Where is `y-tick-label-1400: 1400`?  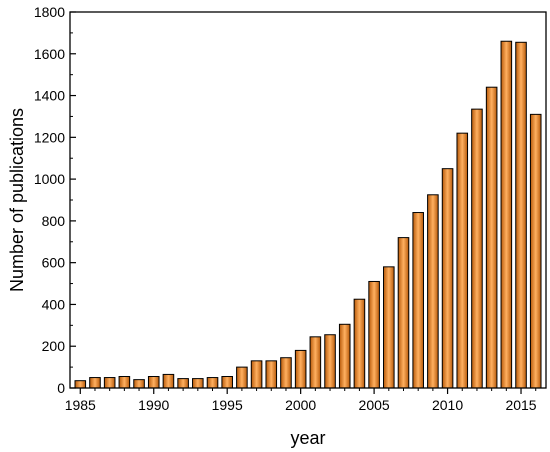 y-tick-label-1400: 1400 is located at coordinates (49, 96).